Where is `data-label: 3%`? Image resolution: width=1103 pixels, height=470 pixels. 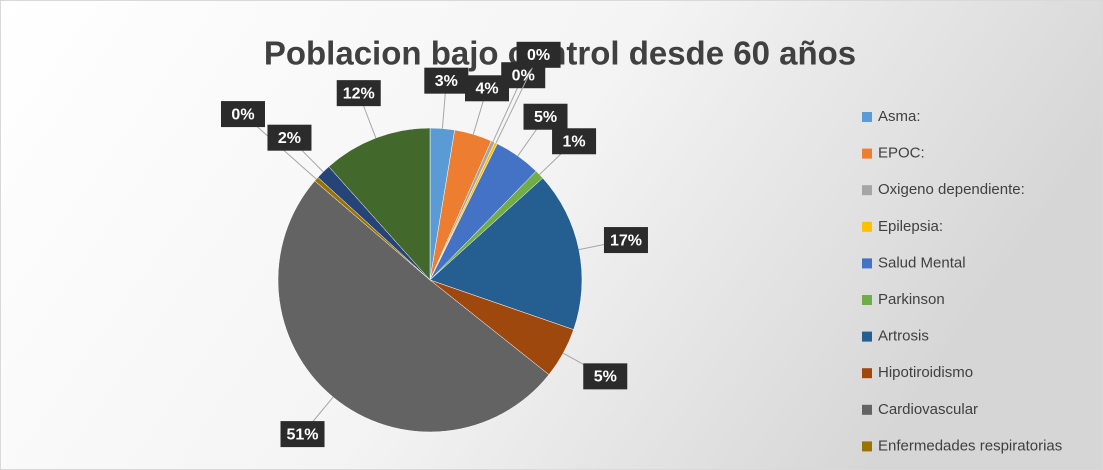 data-label: 3% is located at coordinates (446, 81).